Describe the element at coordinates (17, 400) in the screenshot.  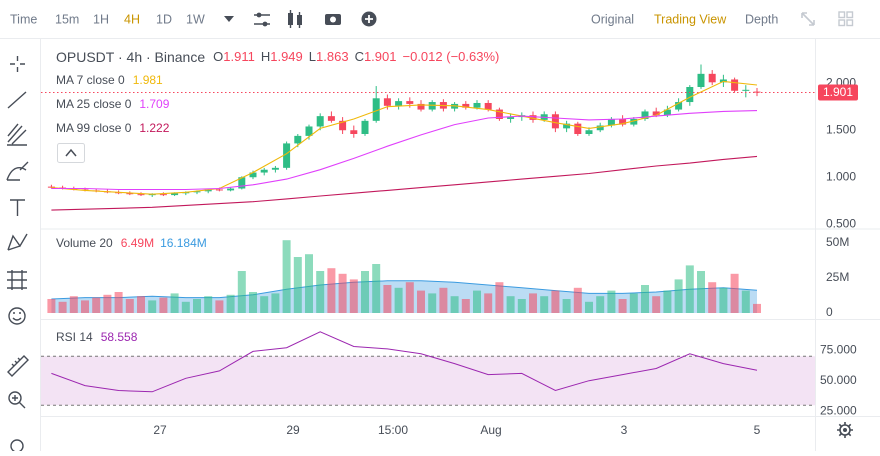
I see `zoom-tool` at that location.